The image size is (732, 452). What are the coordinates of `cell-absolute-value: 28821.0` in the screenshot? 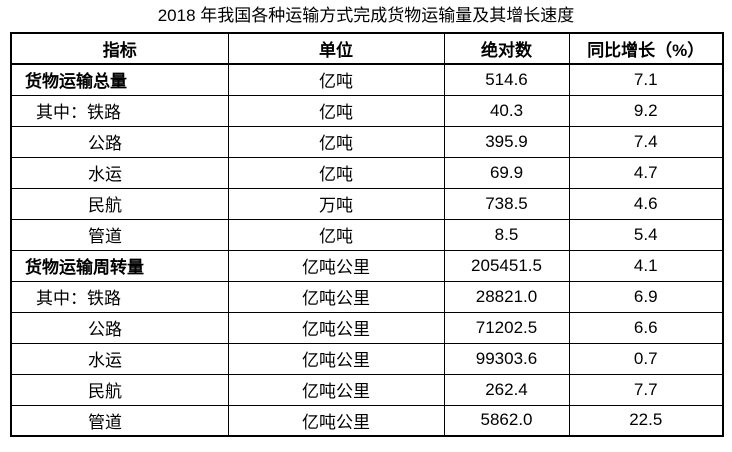 It's located at (506, 296).